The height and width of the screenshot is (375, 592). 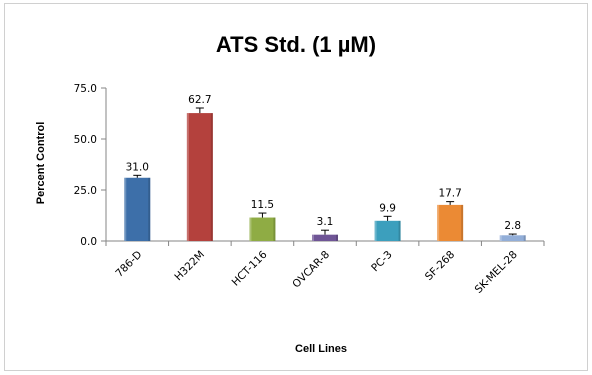 What do you see at coordinates (321, 349) in the screenshot?
I see `x-axis-title: Cell Lines` at bounding box center [321, 349].